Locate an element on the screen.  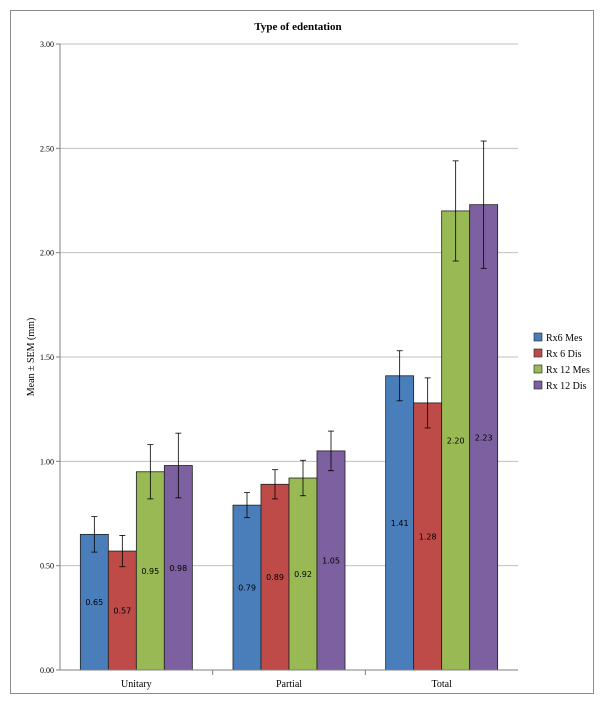
data-label: 0.89 is located at coordinates (275, 577).